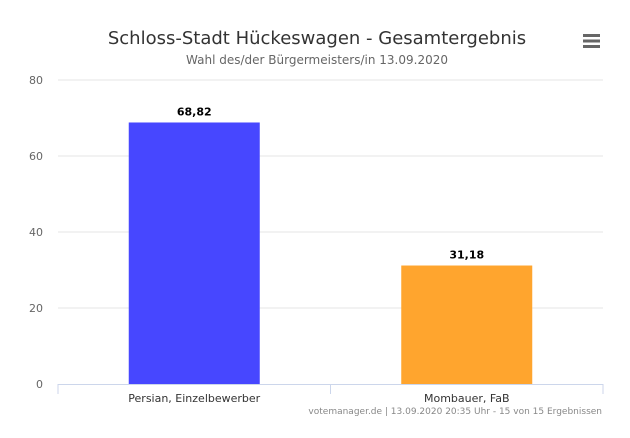  Describe the element at coordinates (194, 398) in the screenshot. I see `x-category-label: Persian, Einzelbewerber` at that location.